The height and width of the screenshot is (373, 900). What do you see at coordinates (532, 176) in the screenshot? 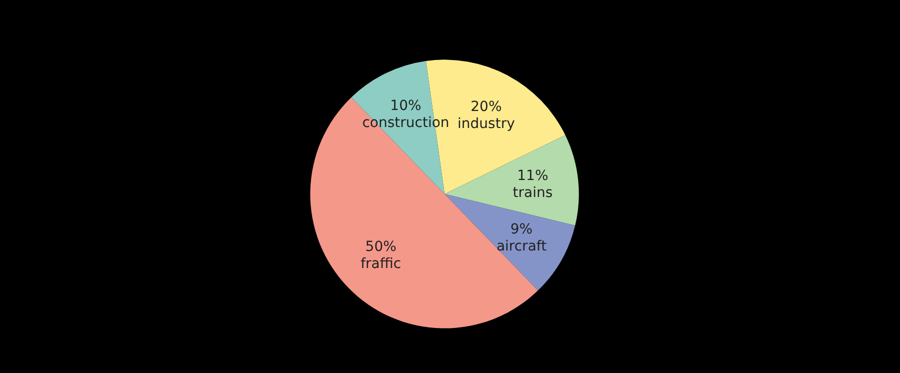
I see `data-label: 11%` at bounding box center [532, 176].